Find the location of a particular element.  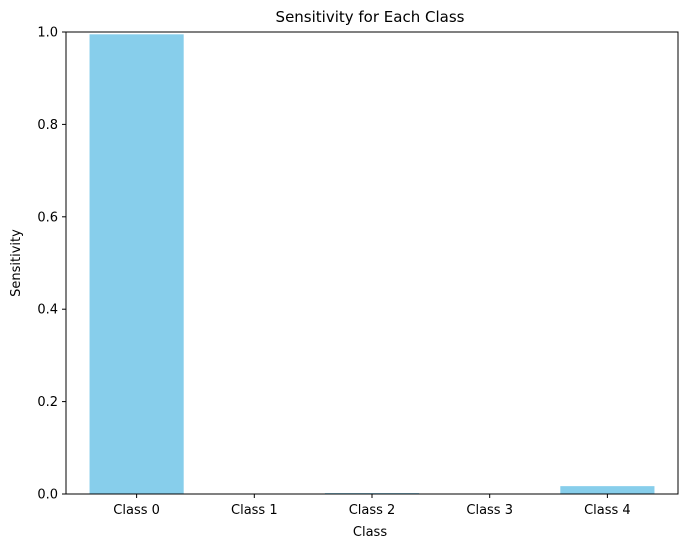

x-axis-label: Class is located at coordinates (370, 532).